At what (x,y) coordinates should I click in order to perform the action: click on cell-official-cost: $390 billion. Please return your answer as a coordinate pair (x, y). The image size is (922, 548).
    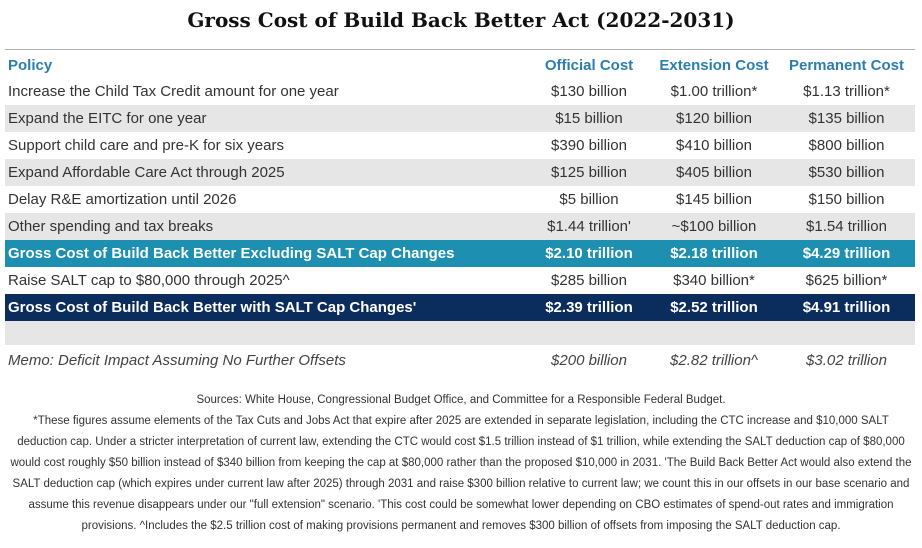
    Looking at the image, I should click on (589, 145).